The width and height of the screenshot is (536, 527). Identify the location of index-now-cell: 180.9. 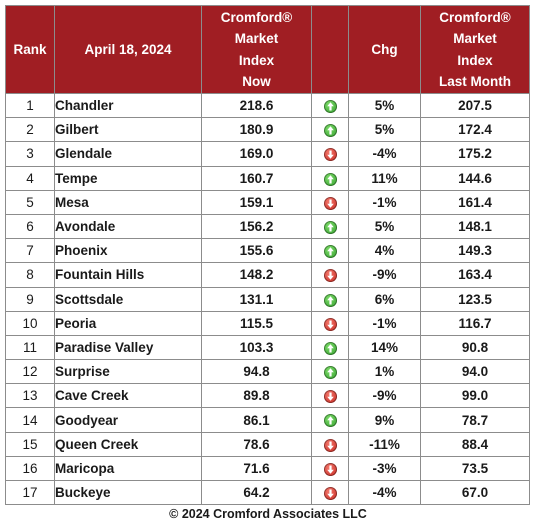
(256, 130).